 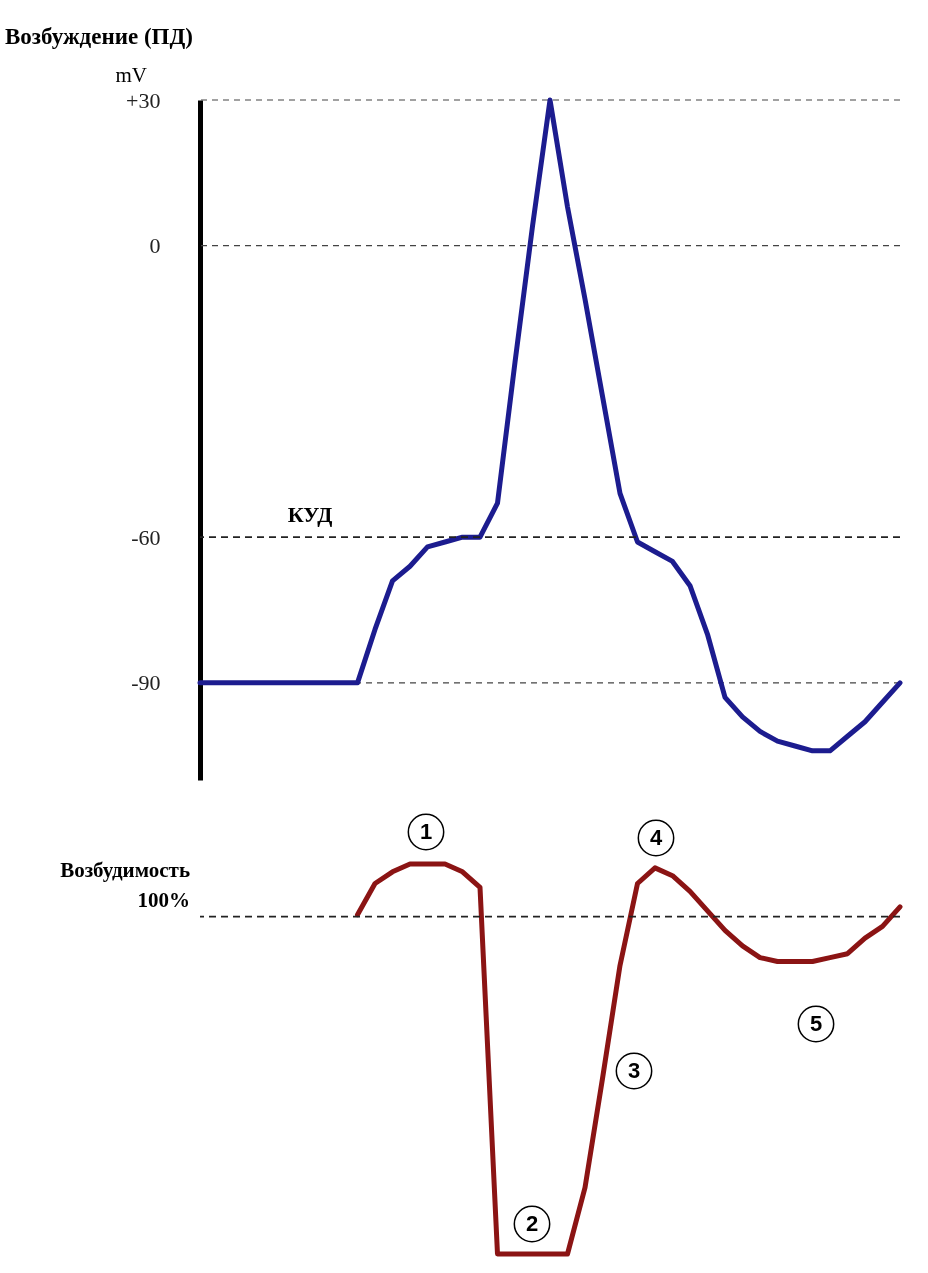 What do you see at coordinates (146, 683) in the screenshot?
I see `y-tick-label: -90` at bounding box center [146, 683].